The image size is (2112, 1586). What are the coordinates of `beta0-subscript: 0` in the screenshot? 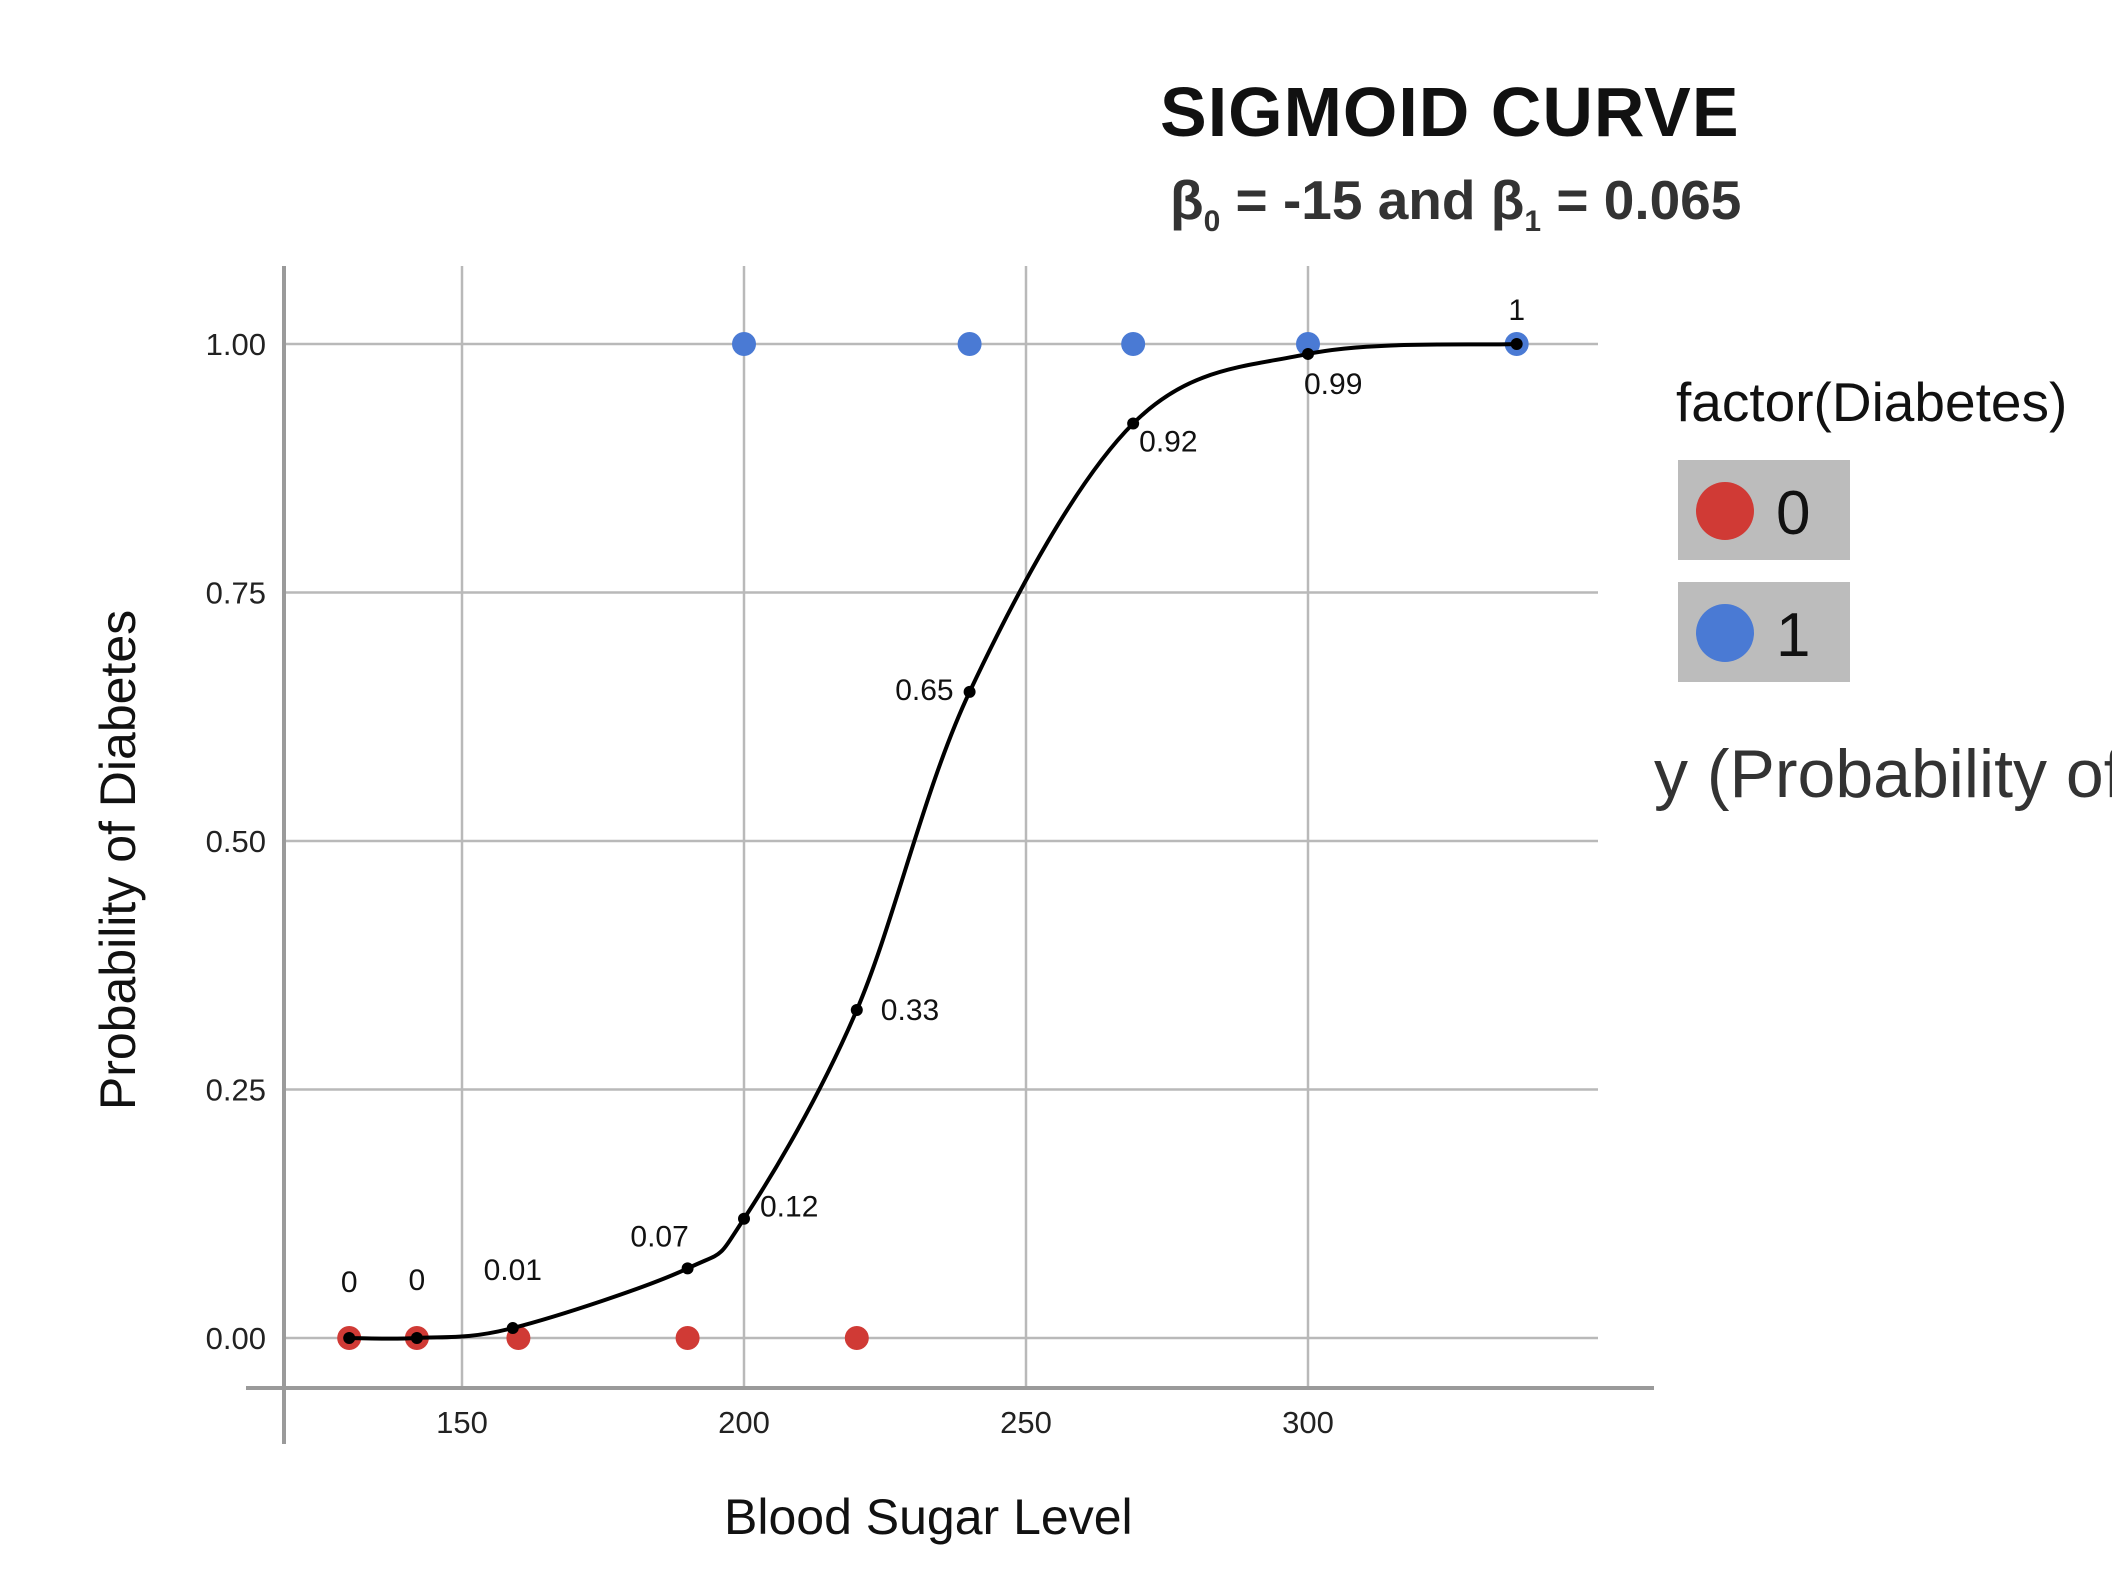 It's located at (1212, 221).